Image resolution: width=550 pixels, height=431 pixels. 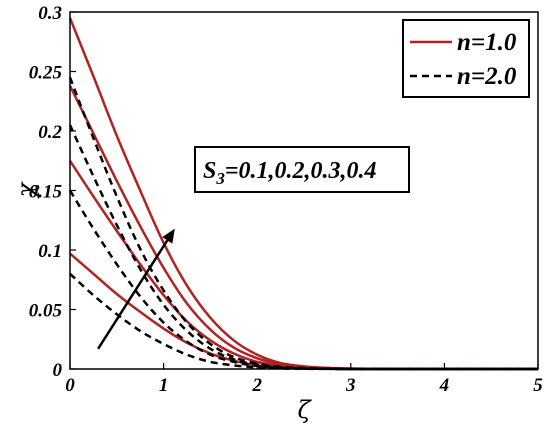 I want to click on legend: n=1.0 n=2.0, so click(x=466, y=58).